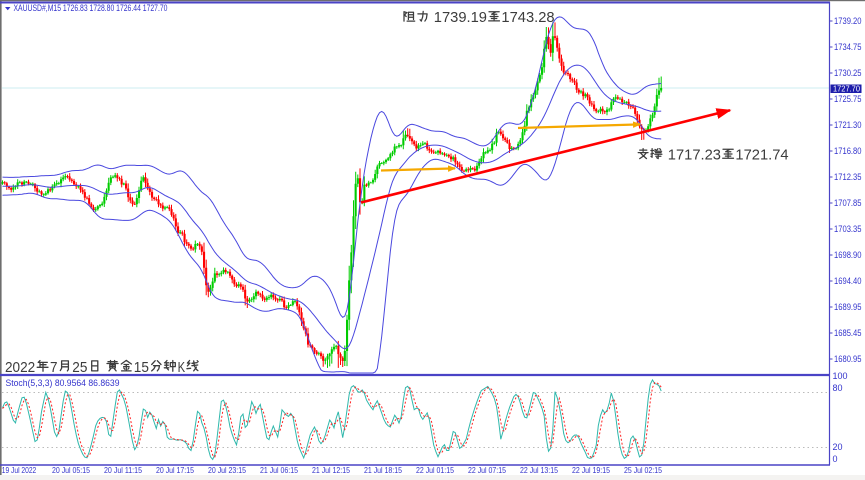  I want to click on svg-text: 1712.35, so click(848, 177).